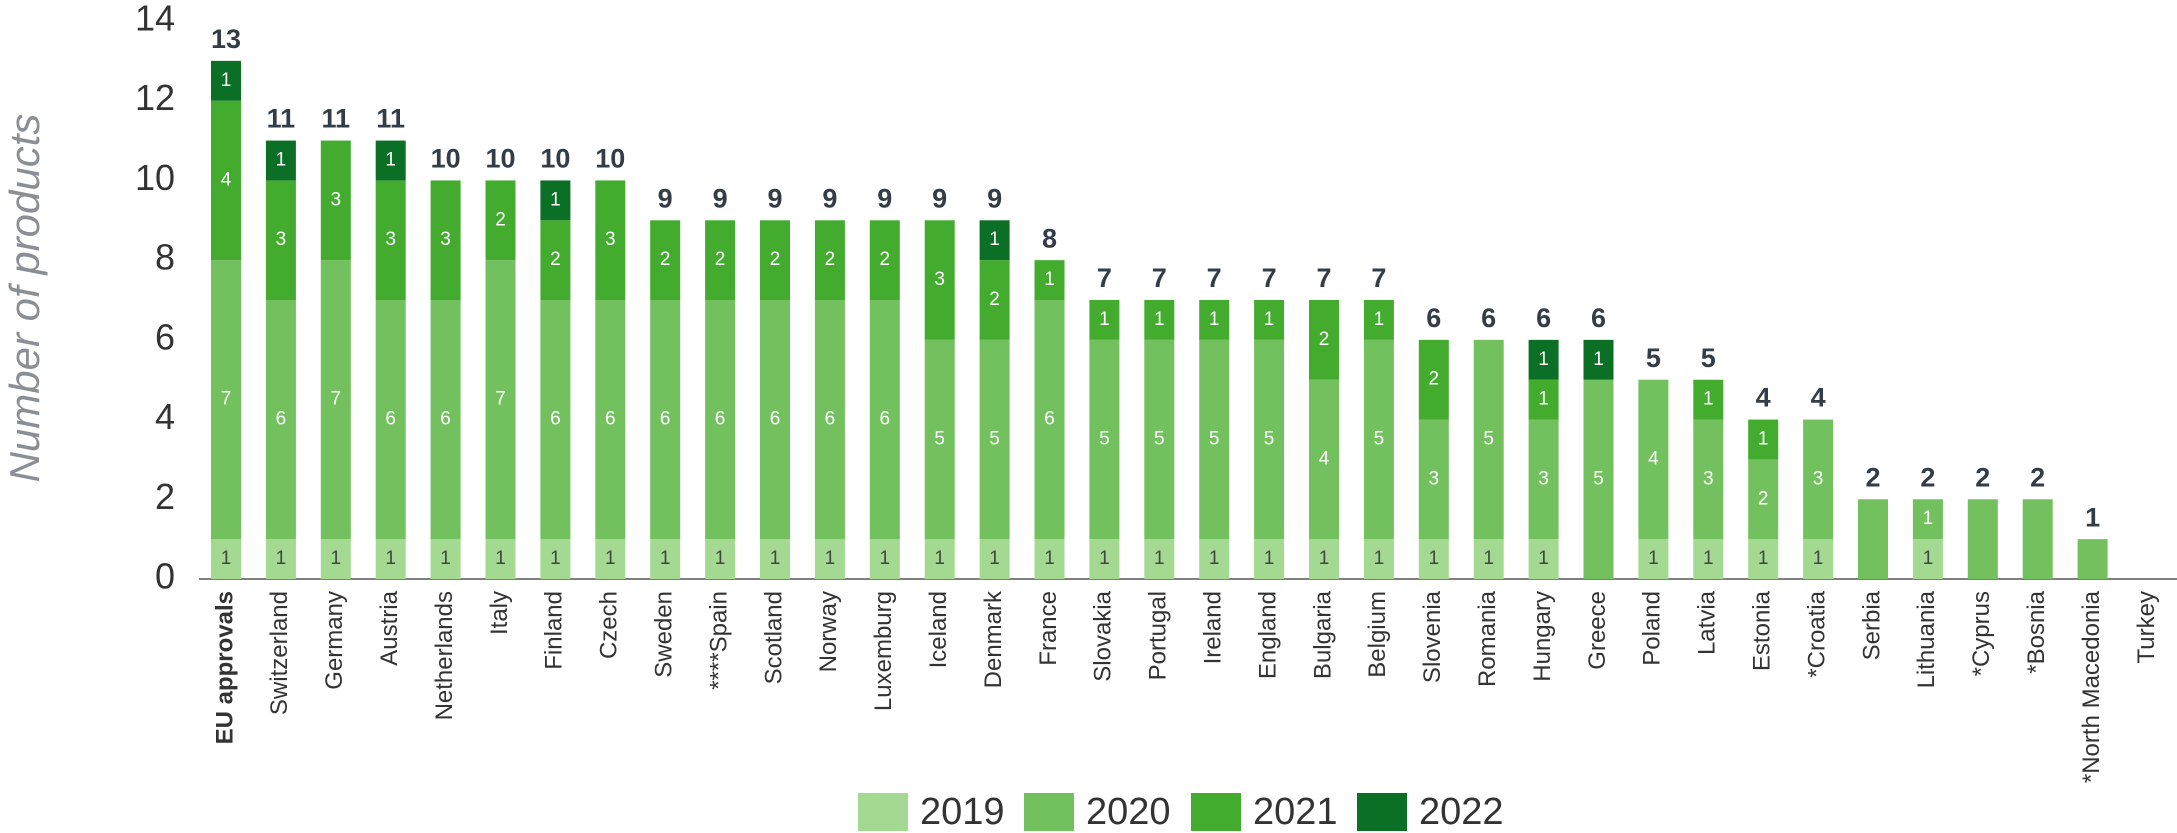 Image resolution: width=2177 pixels, height=833 pixels. What do you see at coordinates (828, 631) in the screenshot?
I see `x-tick-label: Norway` at bounding box center [828, 631].